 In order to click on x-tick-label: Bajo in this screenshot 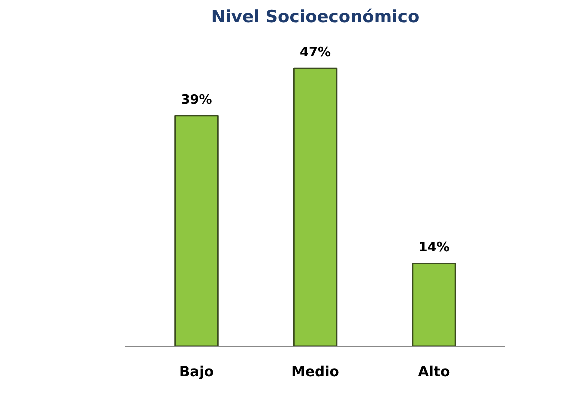, I will do `click(196, 372)`.